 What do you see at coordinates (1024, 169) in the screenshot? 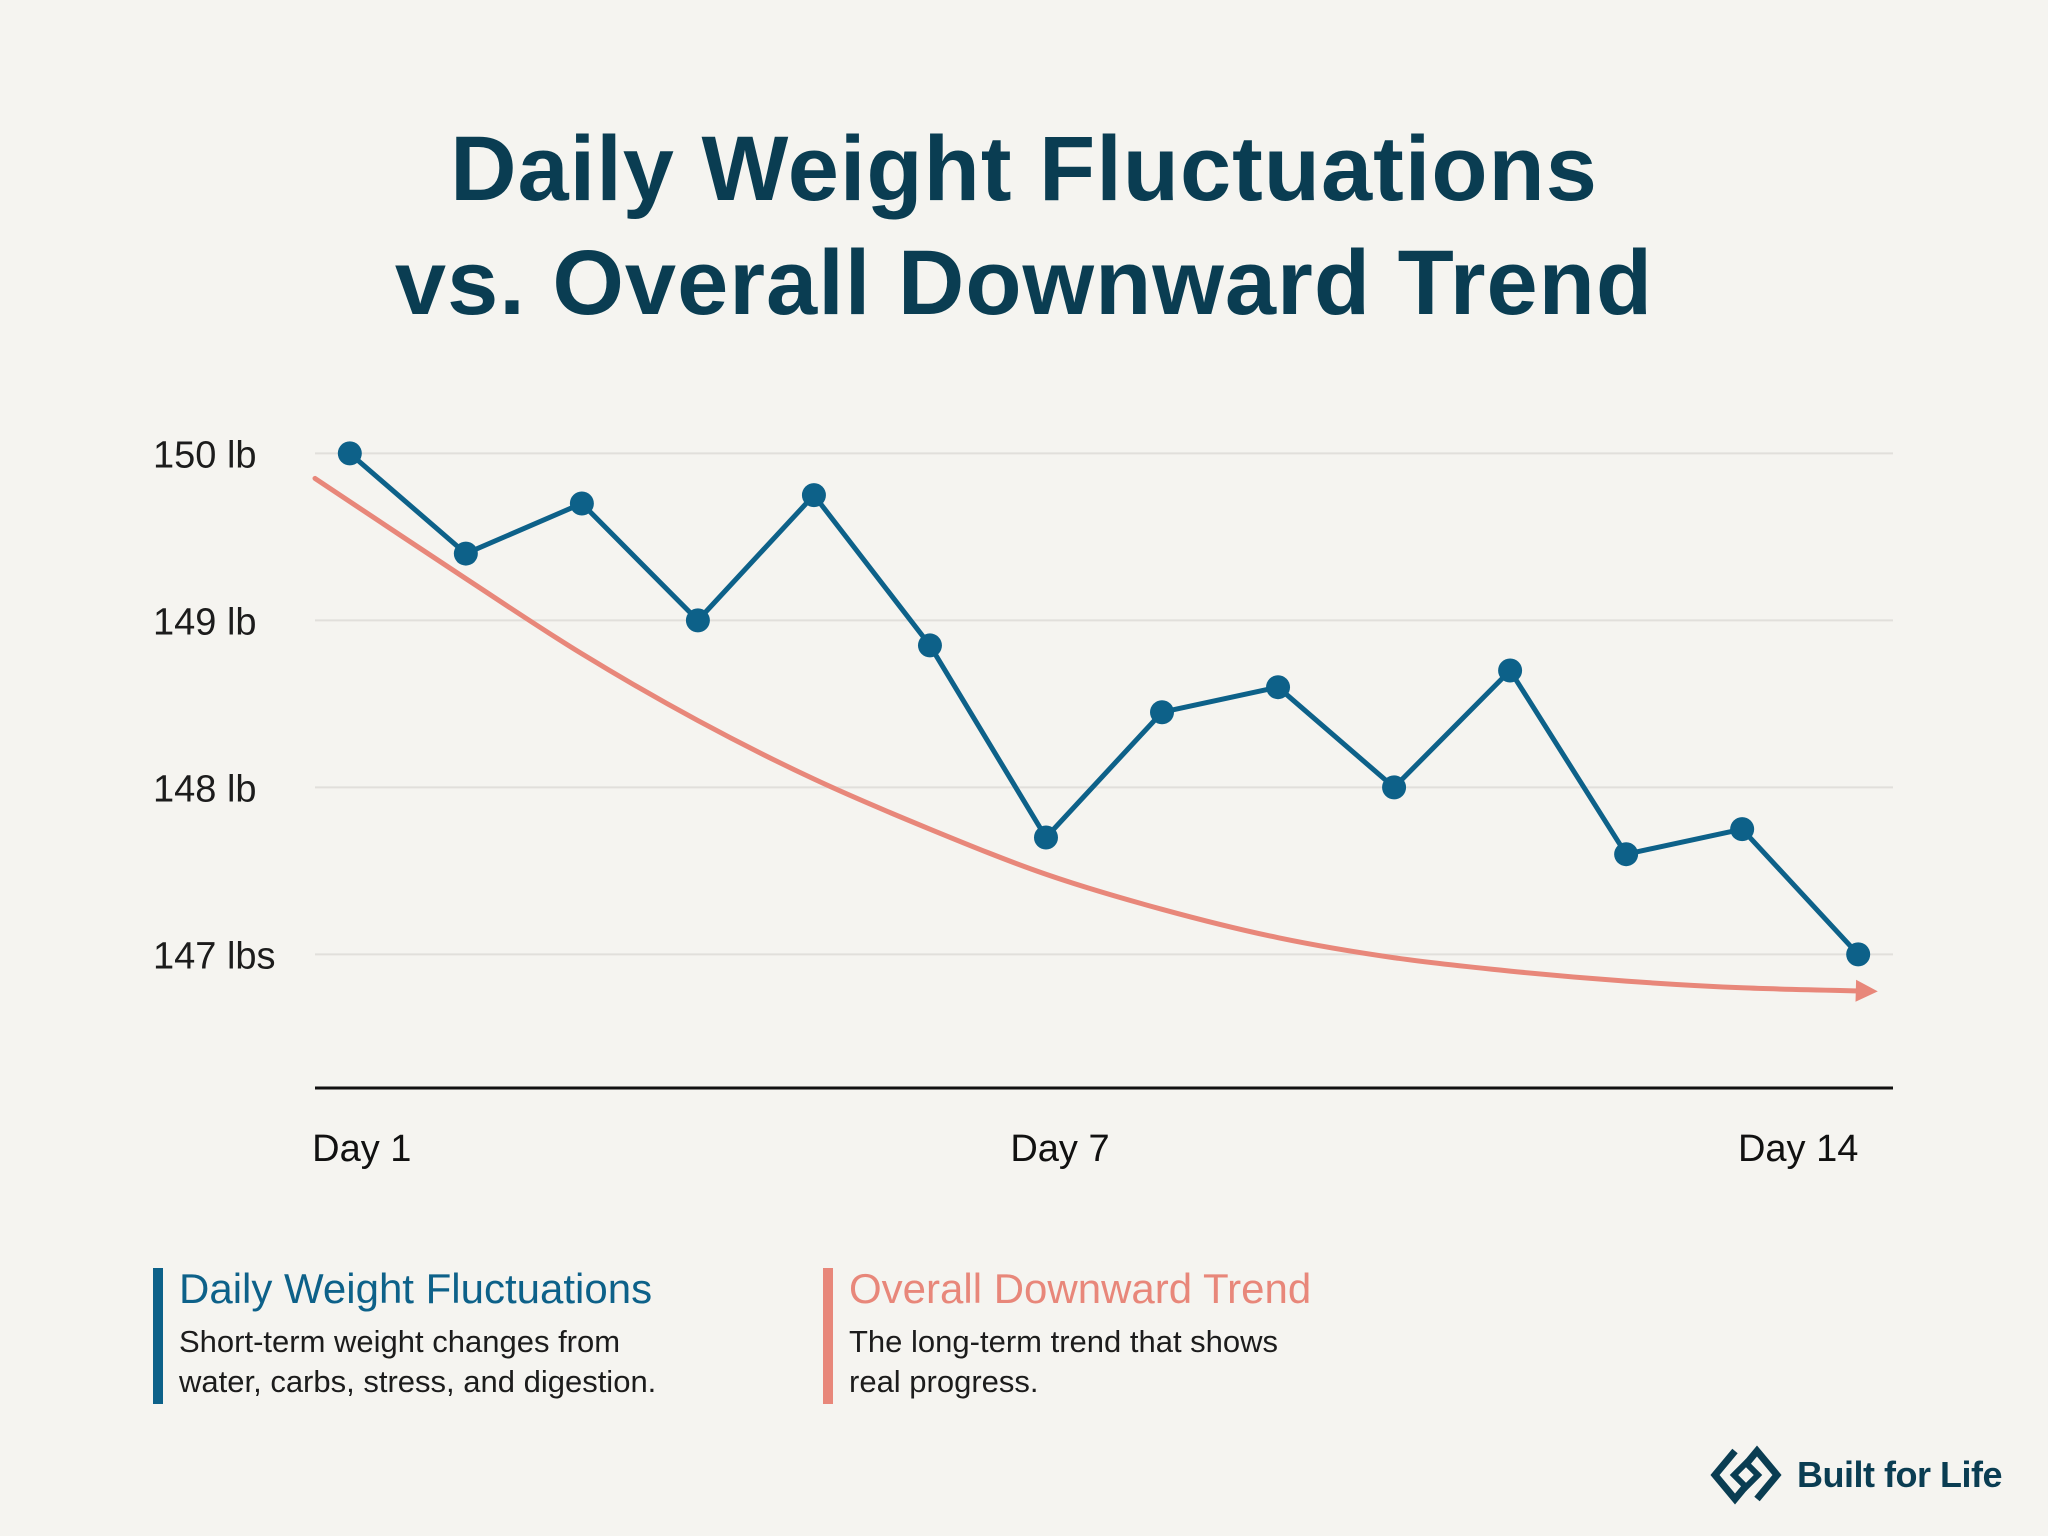
I see `chart-title-line-1: Daily Weight Fluctuations` at bounding box center [1024, 169].